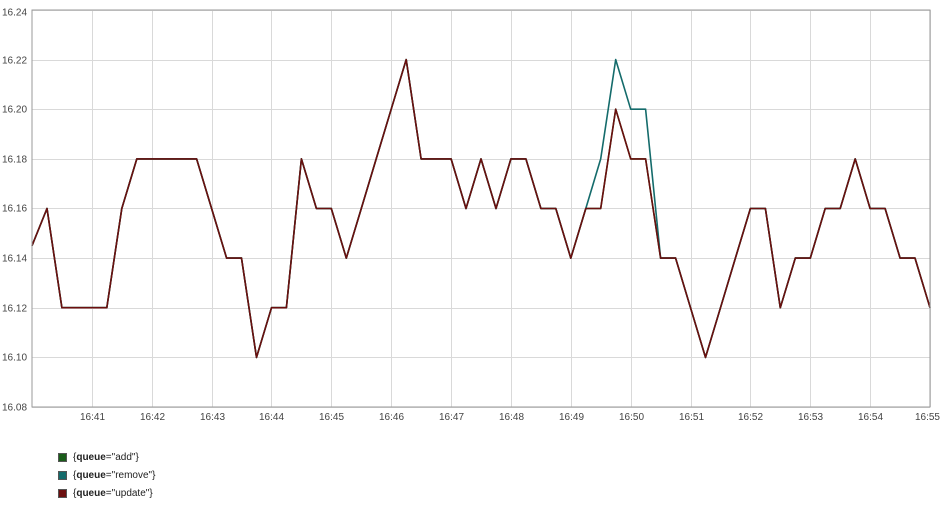 The width and height of the screenshot is (943, 506). I want to click on legend-item: {queue="update"}, so click(106, 493).